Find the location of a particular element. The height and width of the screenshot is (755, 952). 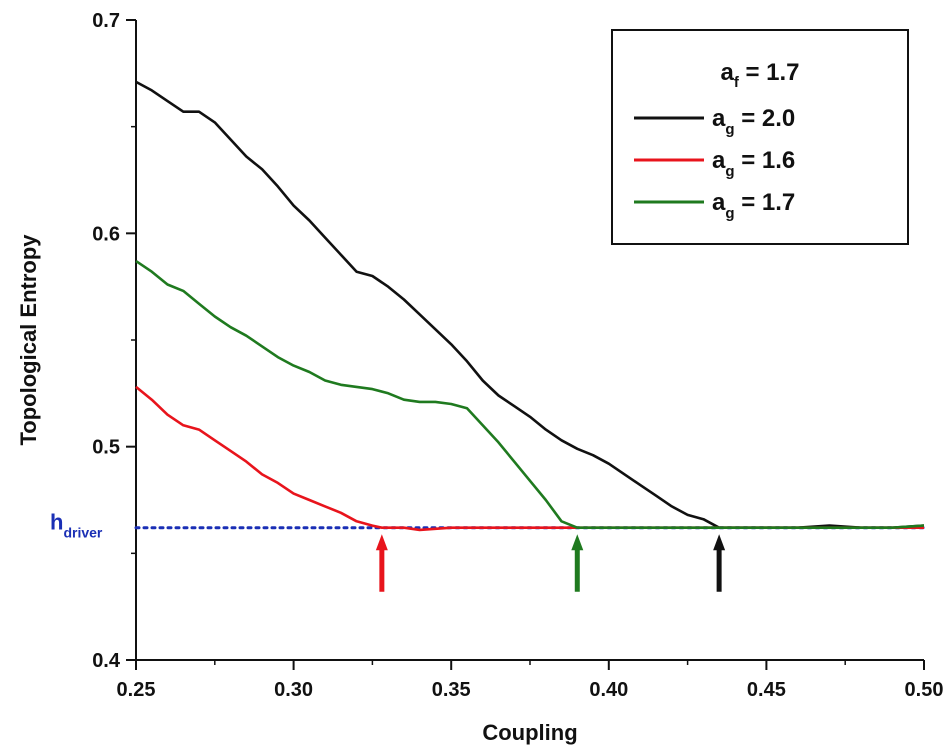

h-driver-reference: hdriver is located at coordinates (488, 525).